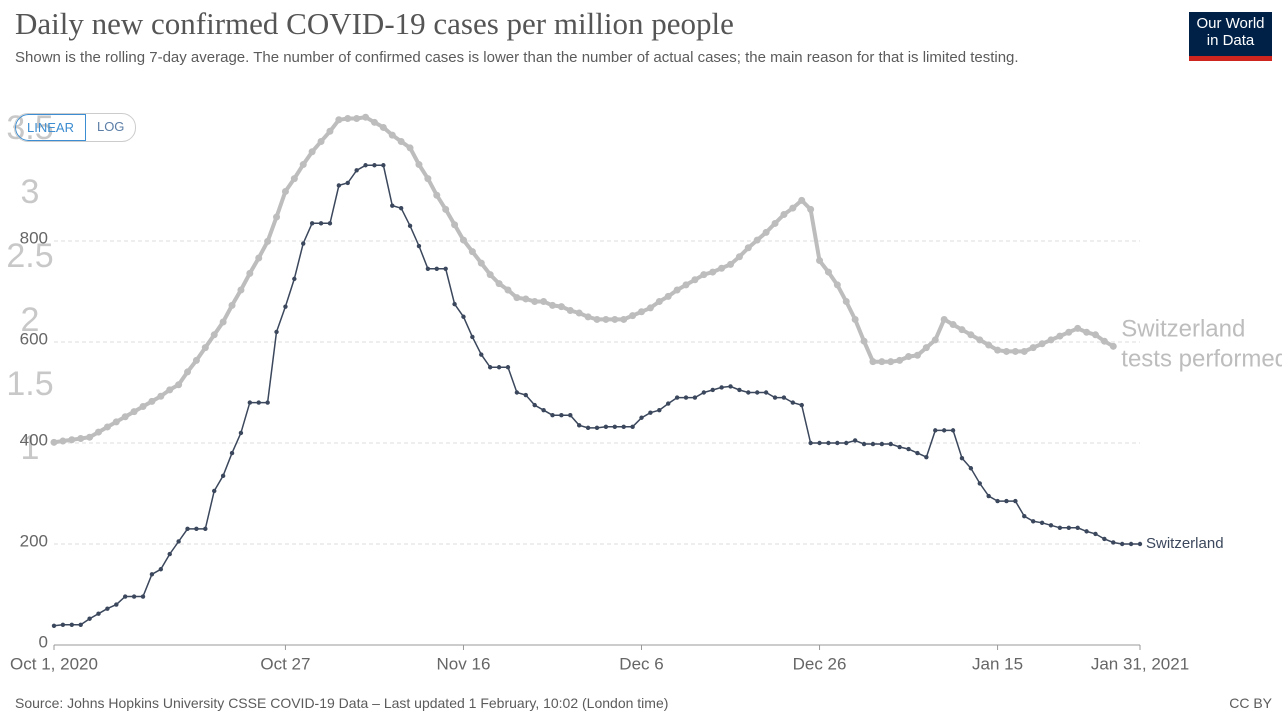  I want to click on y-tick-label: 800, so click(34, 237).